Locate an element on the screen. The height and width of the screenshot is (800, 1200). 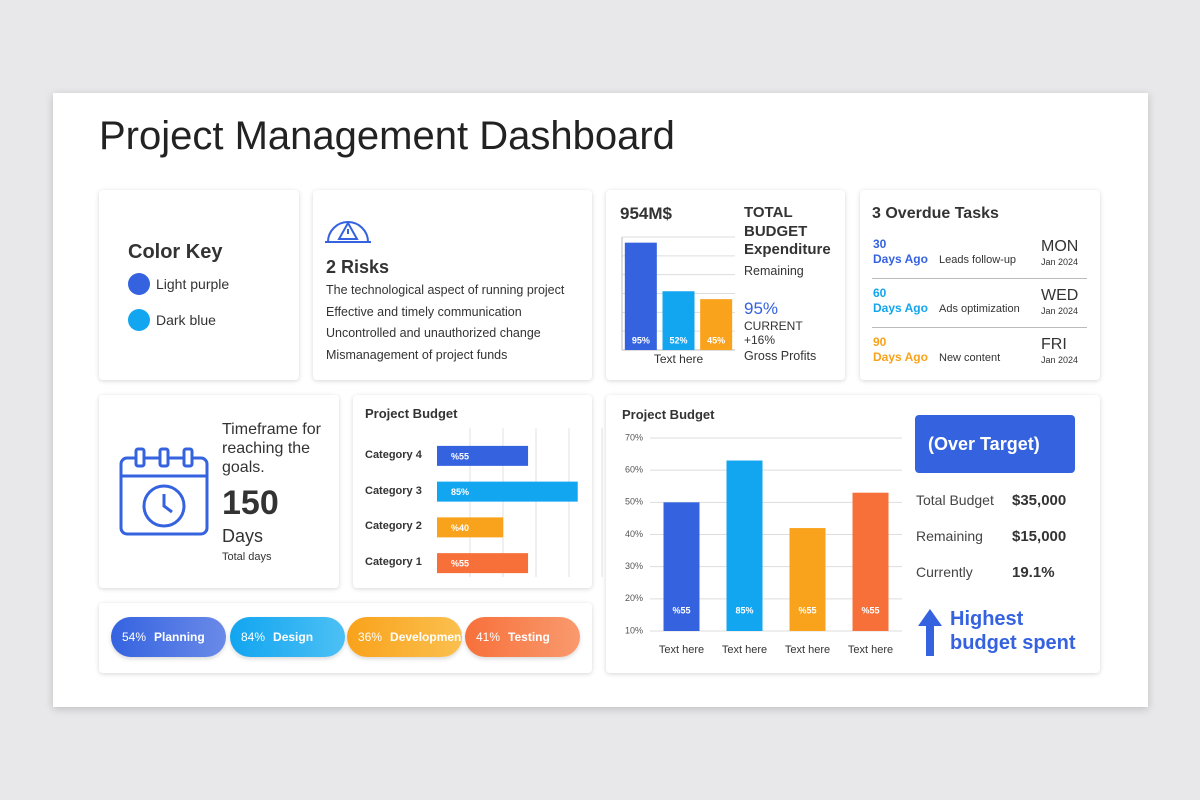
status-button: (Over Target) is located at coordinates (995, 444).